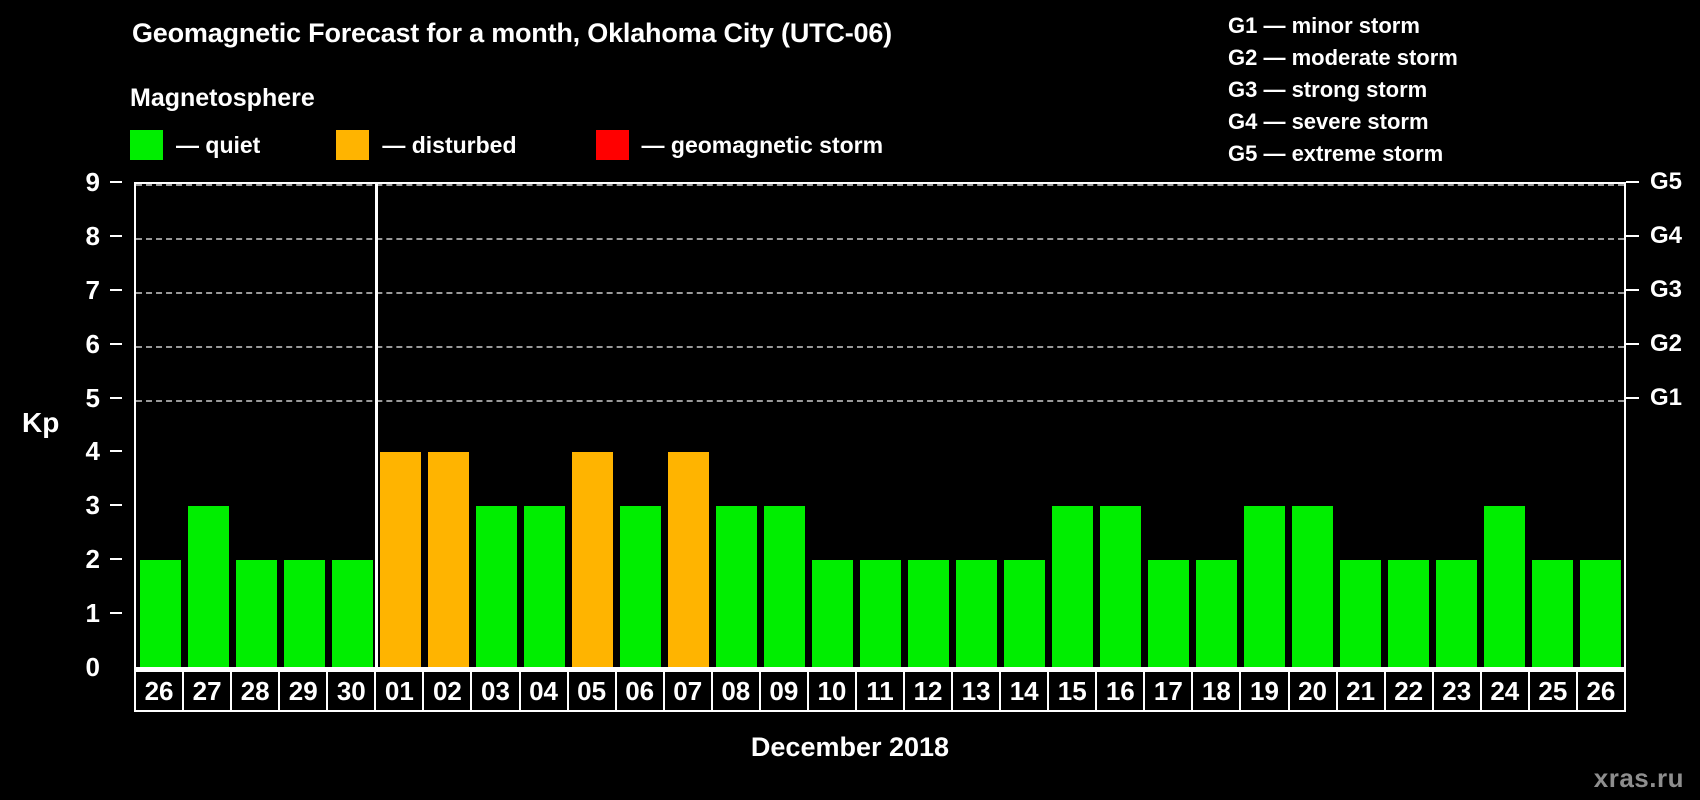  Describe the element at coordinates (1552, 691) in the screenshot. I see `x-axis-day-cell: 25` at that location.